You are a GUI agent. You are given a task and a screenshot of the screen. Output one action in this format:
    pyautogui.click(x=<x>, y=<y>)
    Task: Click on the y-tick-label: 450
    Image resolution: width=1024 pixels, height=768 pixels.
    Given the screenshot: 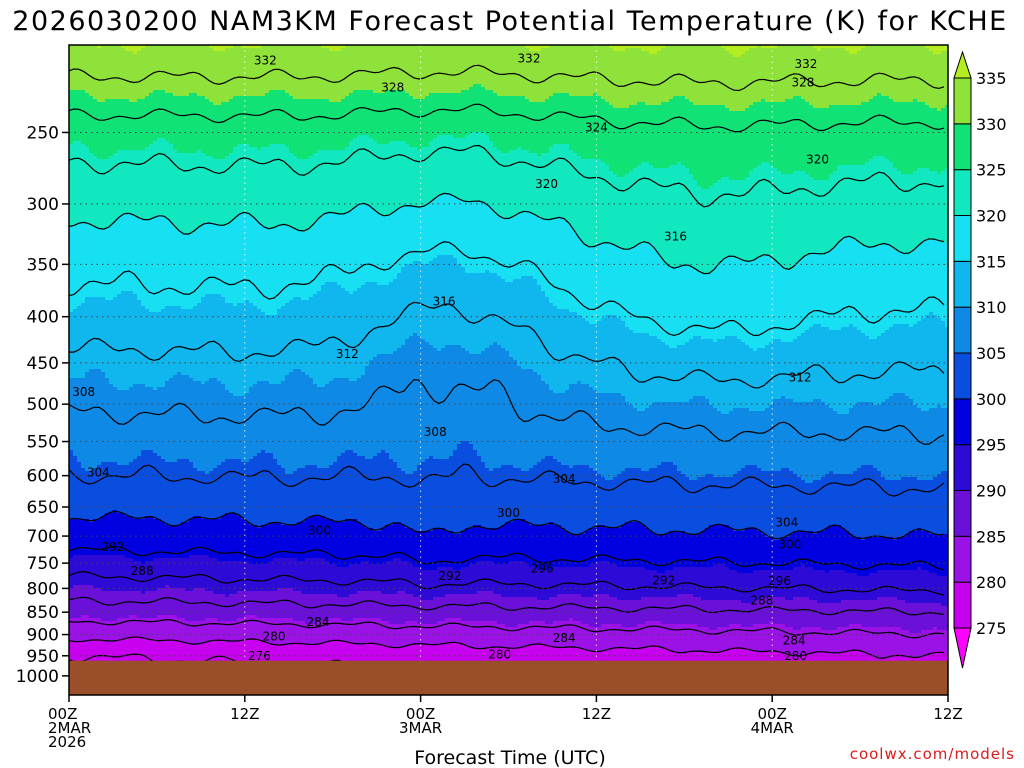 What is the action you would take?
    pyautogui.click(x=43, y=364)
    